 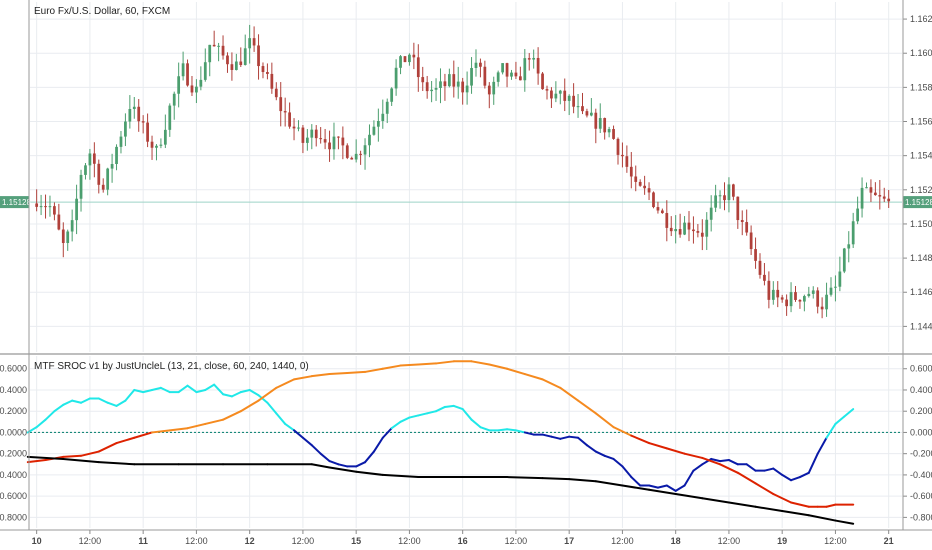 What do you see at coordinates (356, 541) in the screenshot?
I see `time-tick-label: 15` at bounding box center [356, 541].